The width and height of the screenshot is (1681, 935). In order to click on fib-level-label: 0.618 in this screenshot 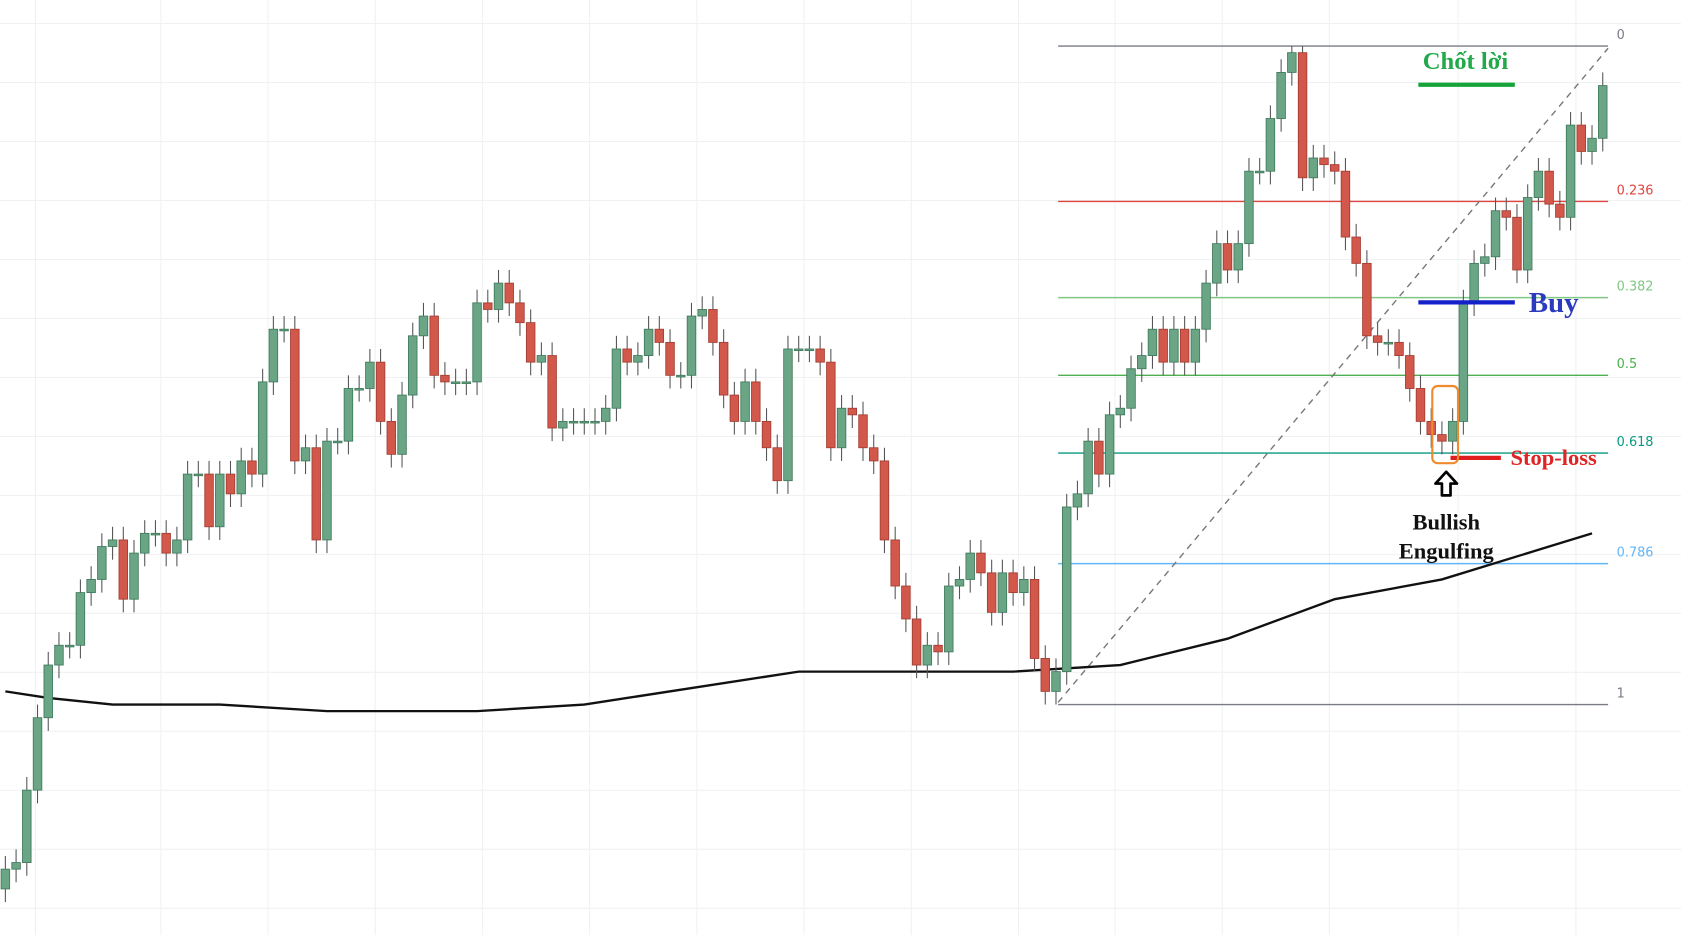, I will do `click(1635, 442)`.